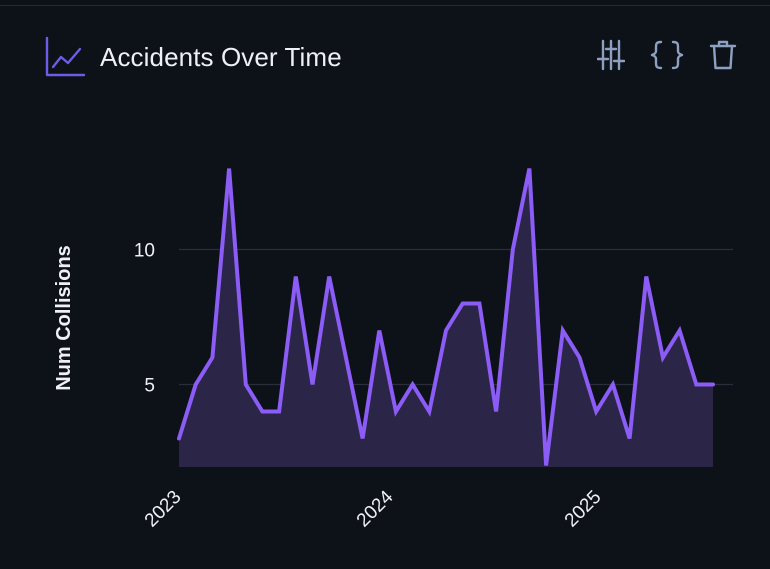 Image resolution: width=770 pixels, height=569 pixels. I want to click on page-title: Accidents Over Time, so click(221, 57).